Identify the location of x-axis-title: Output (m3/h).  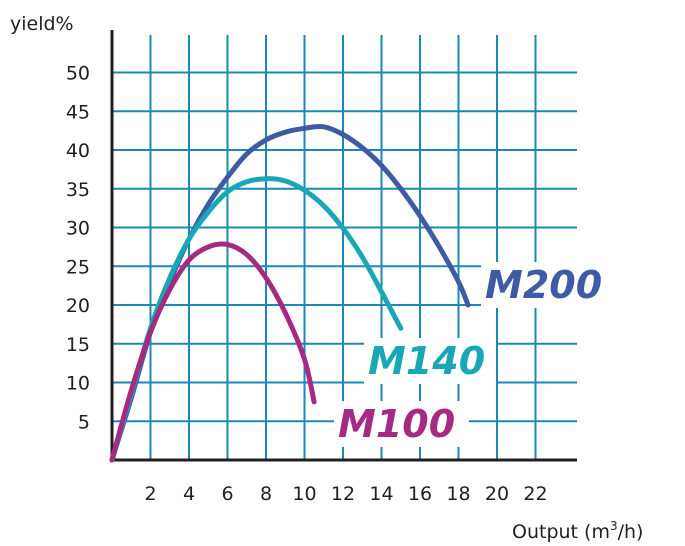
(577, 531).